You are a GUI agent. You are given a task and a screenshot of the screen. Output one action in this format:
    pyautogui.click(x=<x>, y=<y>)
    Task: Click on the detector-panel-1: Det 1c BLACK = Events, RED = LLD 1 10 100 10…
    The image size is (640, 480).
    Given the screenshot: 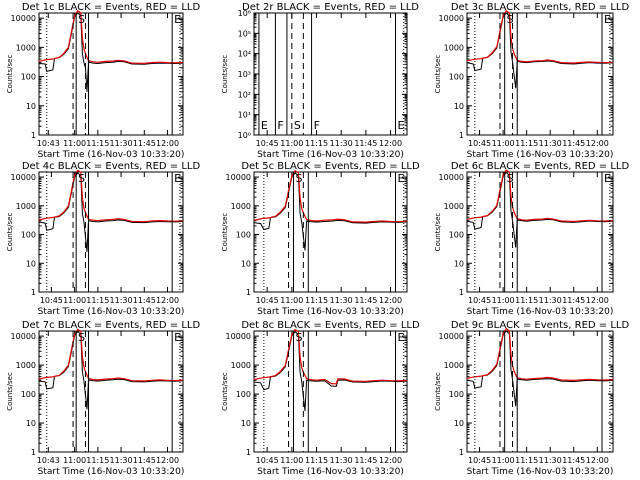 What is the action you would take?
    pyautogui.click(x=103, y=81)
    